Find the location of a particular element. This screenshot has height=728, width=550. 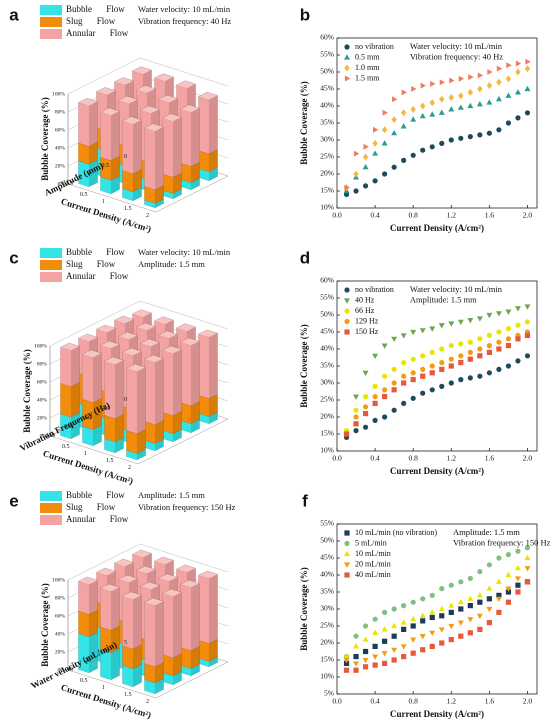

y-tick-label: 40% is located at coordinates (327, 348).